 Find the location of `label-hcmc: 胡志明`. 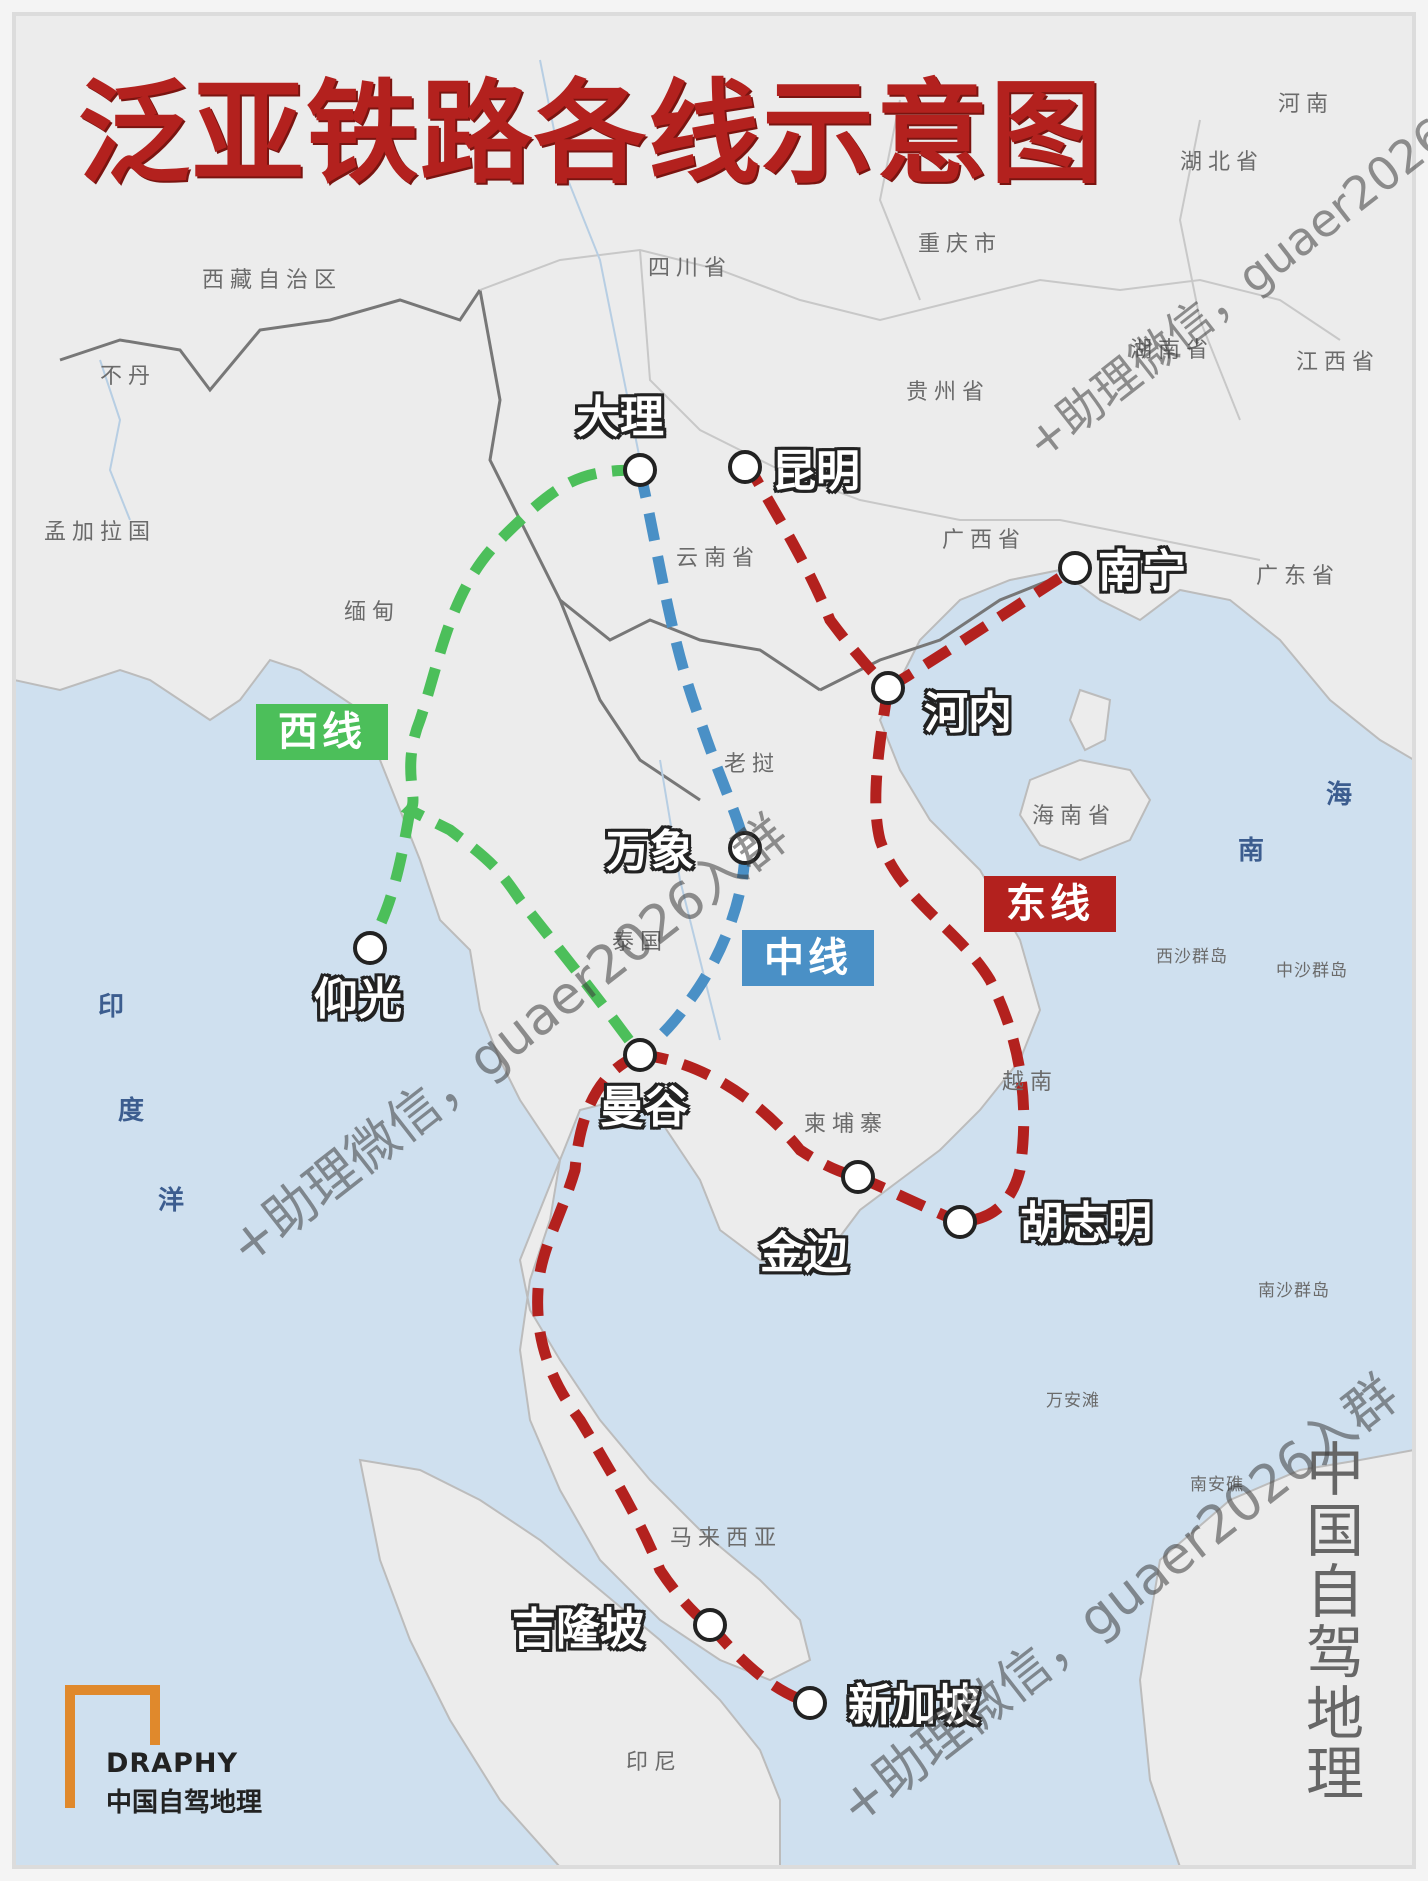

label-hcmc: 胡志明 is located at coordinates (1086, 1223).